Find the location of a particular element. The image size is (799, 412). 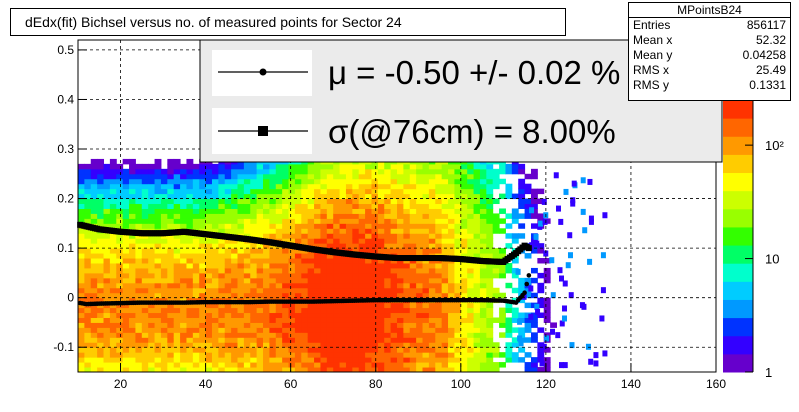

y-tick-label: 0.2 is located at coordinates (65, 199).